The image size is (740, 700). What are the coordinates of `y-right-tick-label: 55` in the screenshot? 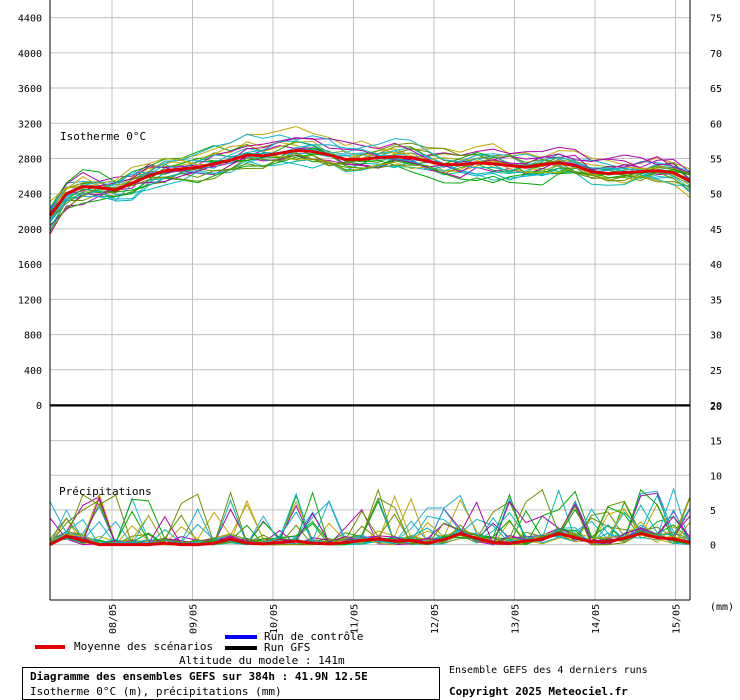 It's located at (716, 159).